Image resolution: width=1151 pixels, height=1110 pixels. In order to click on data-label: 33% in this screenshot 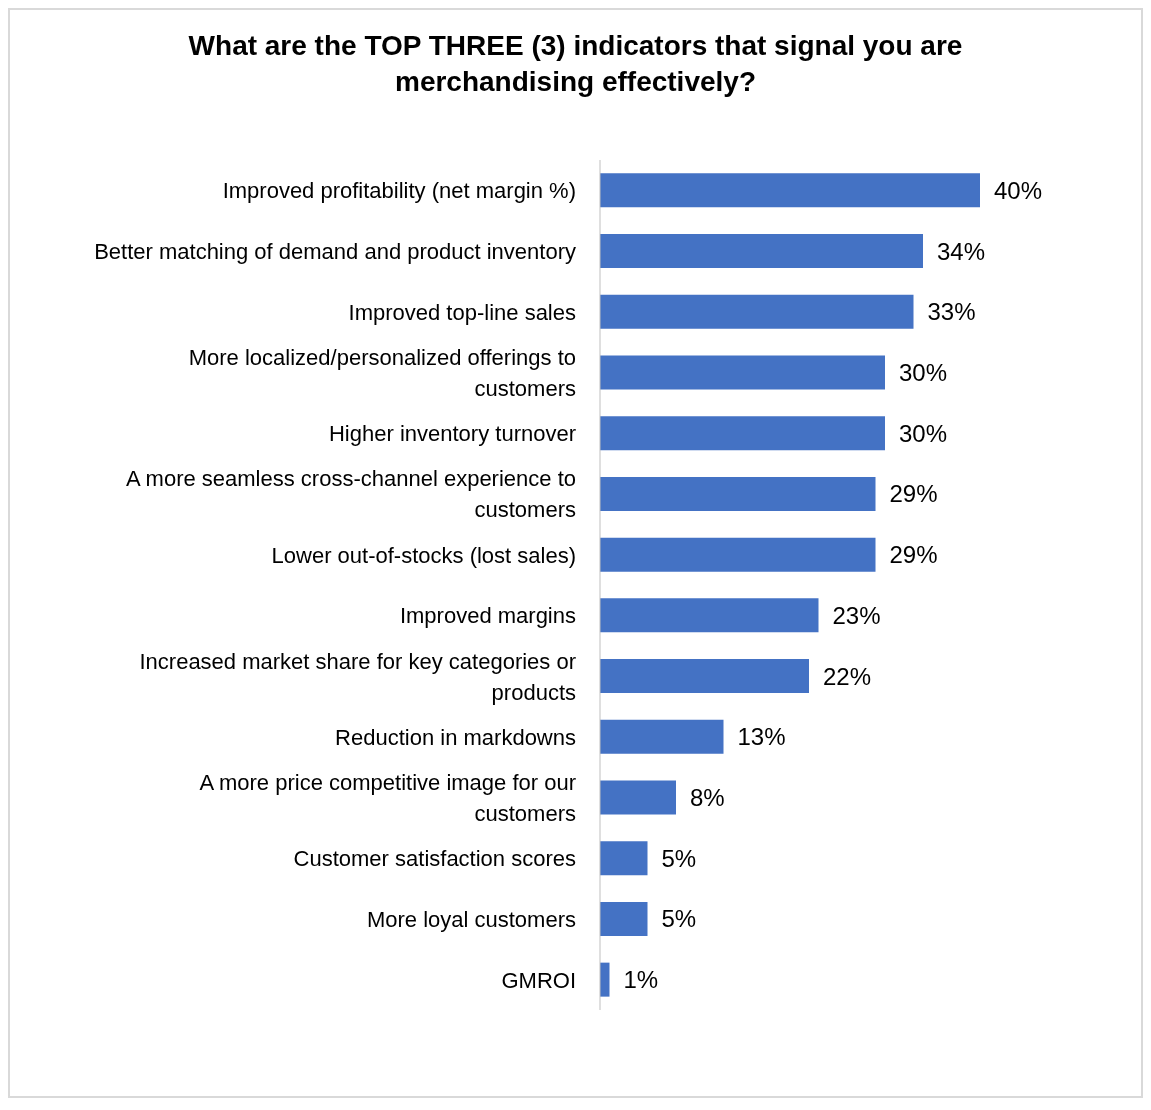, I will do `click(951, 312)`.